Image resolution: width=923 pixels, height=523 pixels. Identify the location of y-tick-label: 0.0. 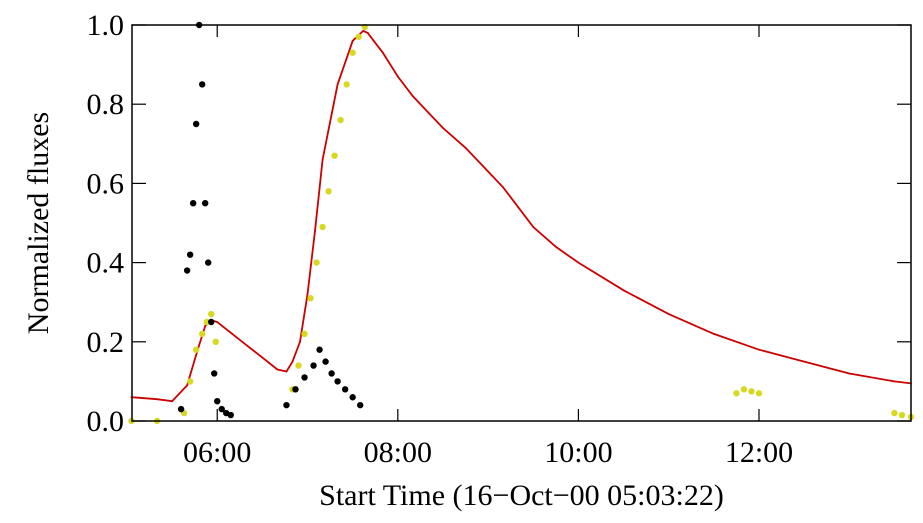
(106, 421).